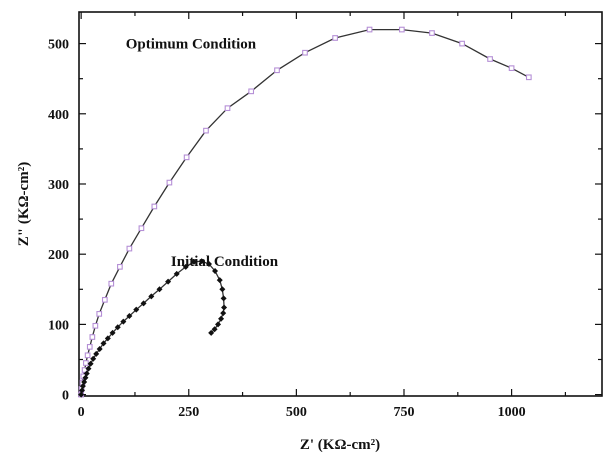  I want to click on annotations: Optimum Condition Initial Condition, so click(202, 154).